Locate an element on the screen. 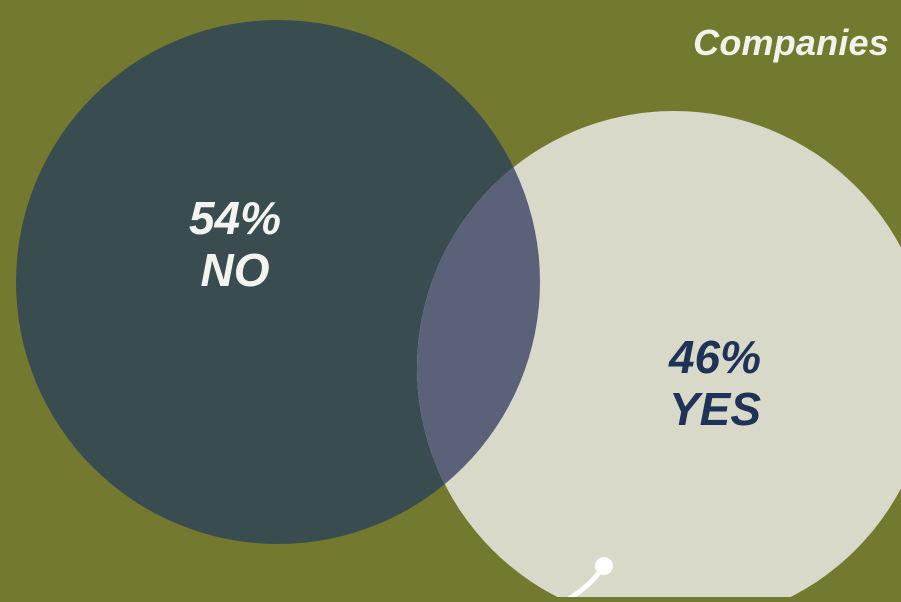 Image resolution: width=901 pixels, height=602 pixels. no-percent: 54% is located at coordinates (235, 218).